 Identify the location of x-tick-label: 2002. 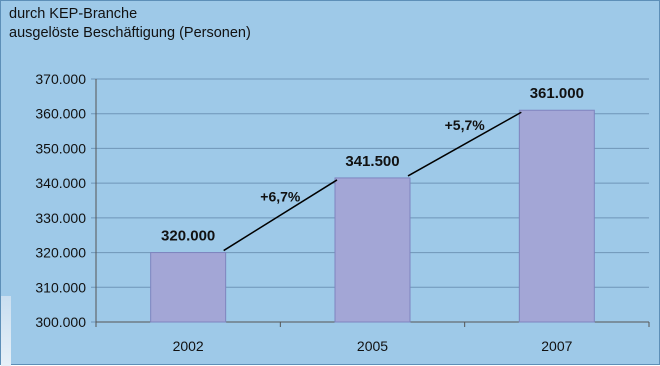
(188, 346).